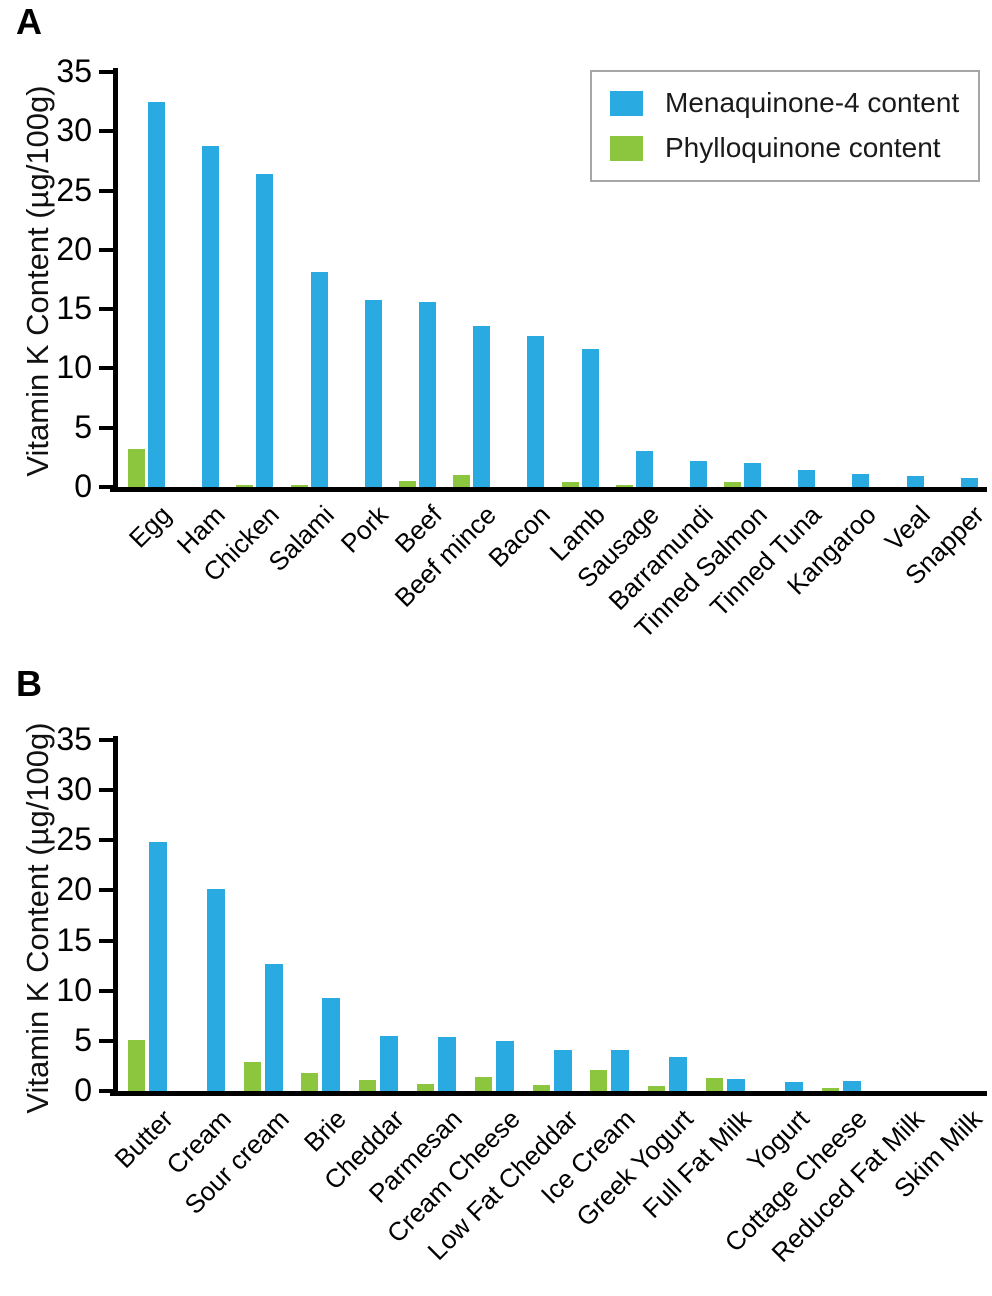 The width and height of the screenshot is (992, 1296). Describe the element at coordinates (201, 529) in the screenshot. I see `x-category-label: Ham` at that location.